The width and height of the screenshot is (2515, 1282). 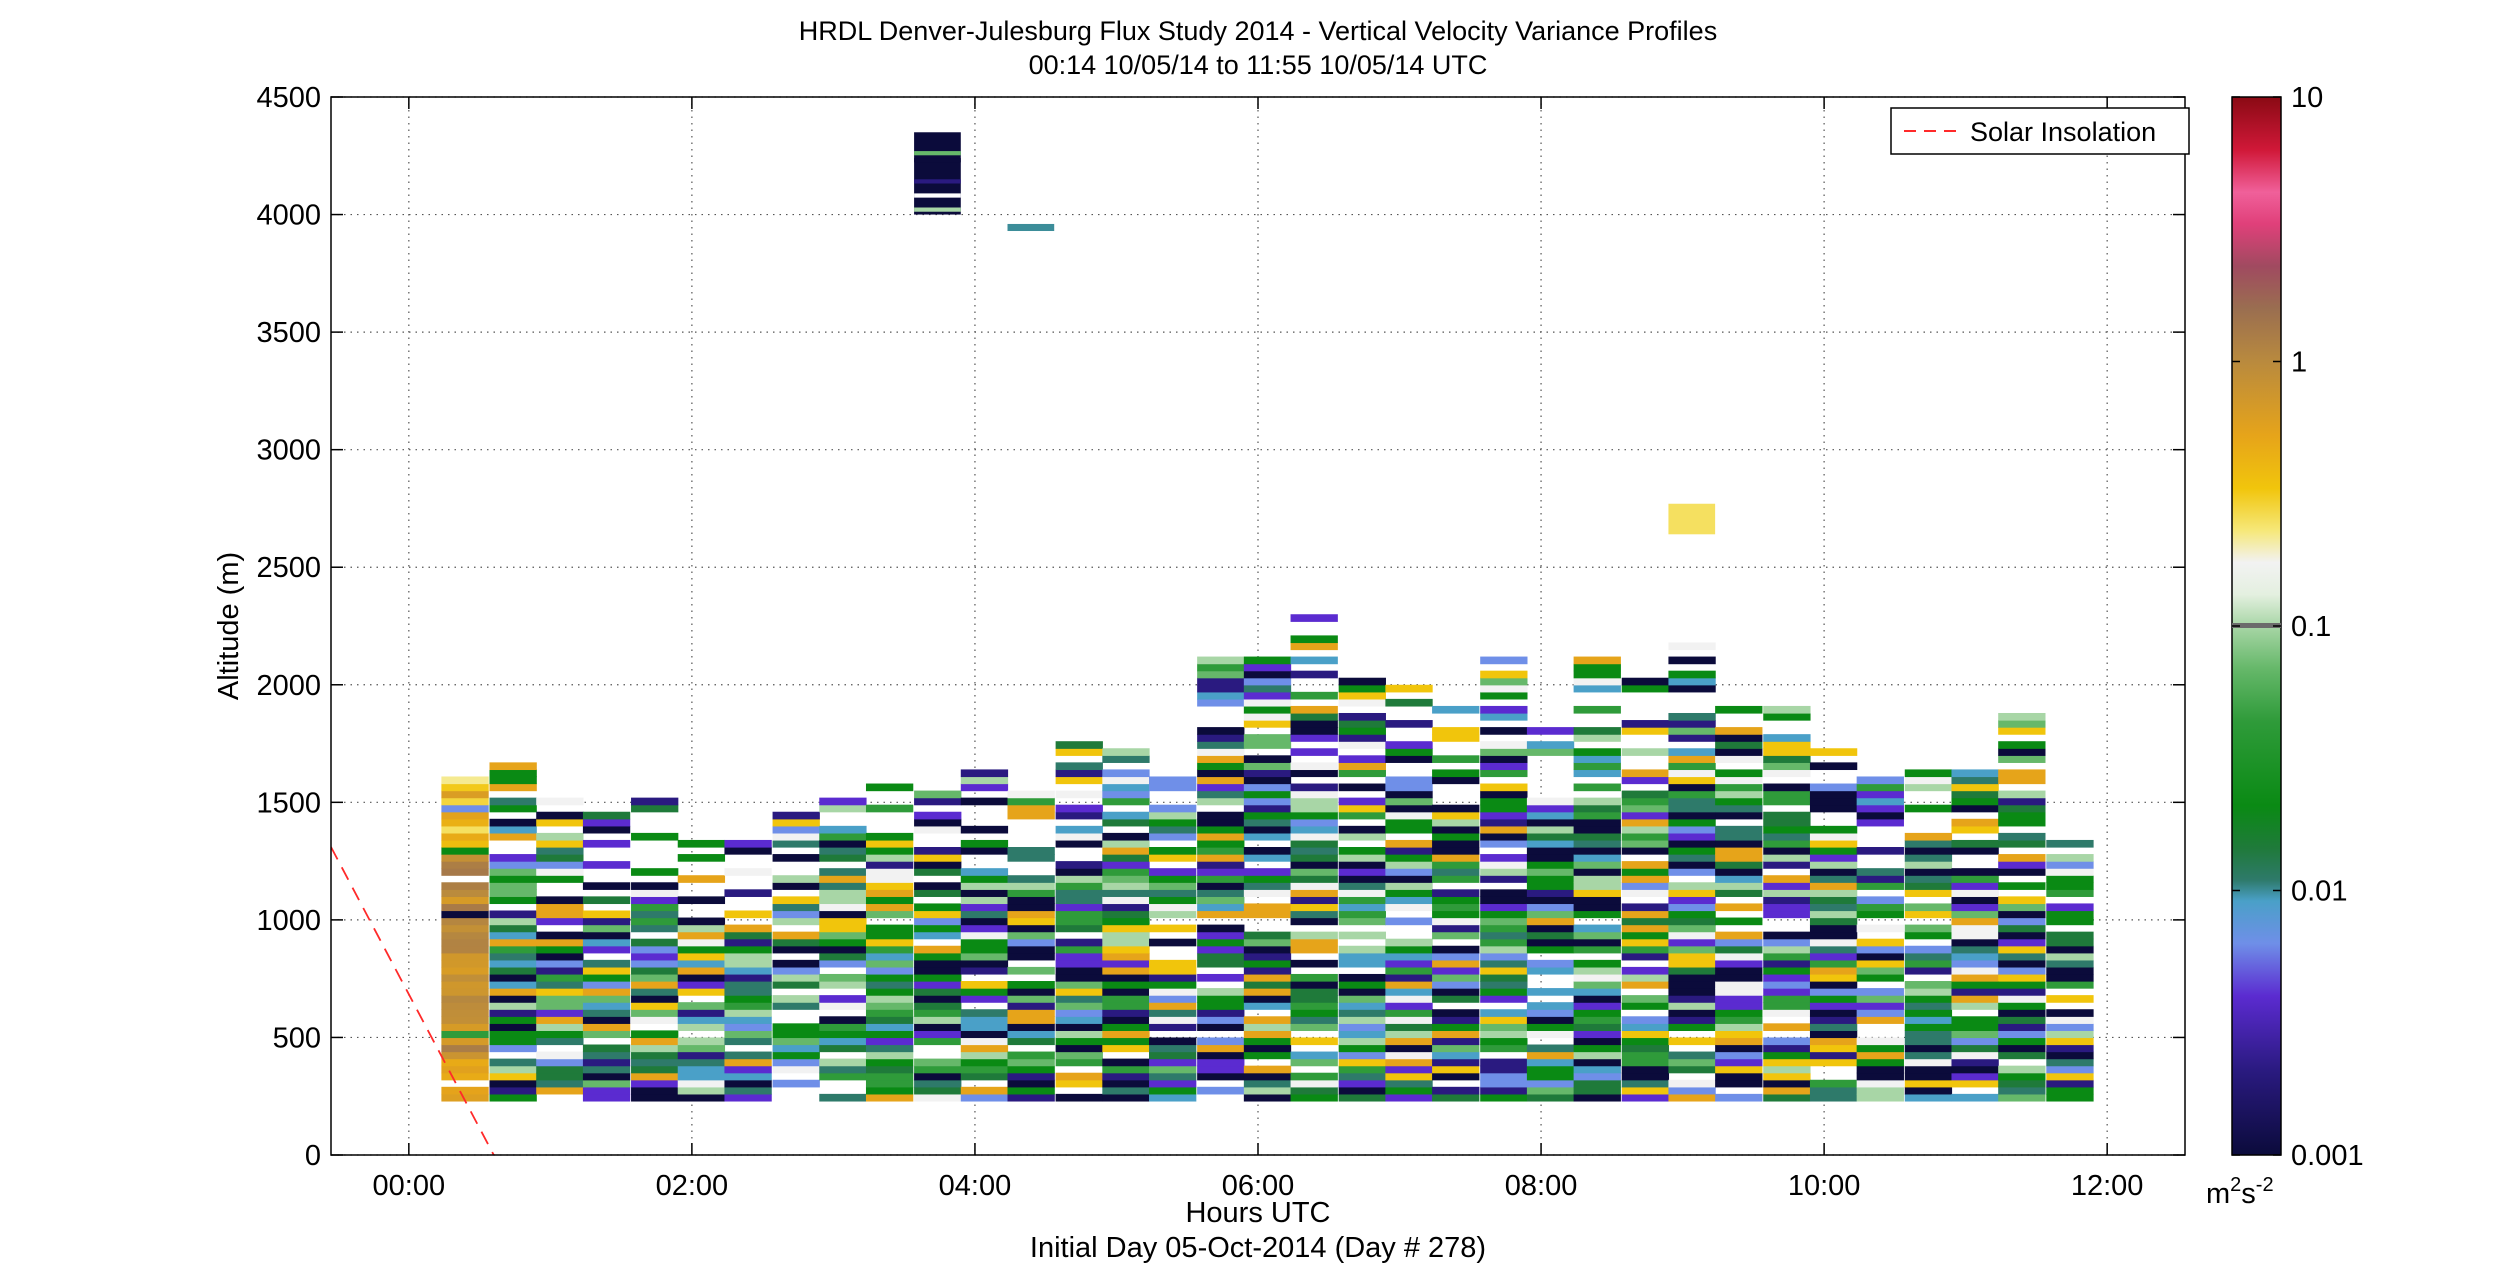 What do you see at coordinates (1975, 1097) in the screenshot?
I see `variance-cell-p32-b0` at bounding box center [1975, 1097].